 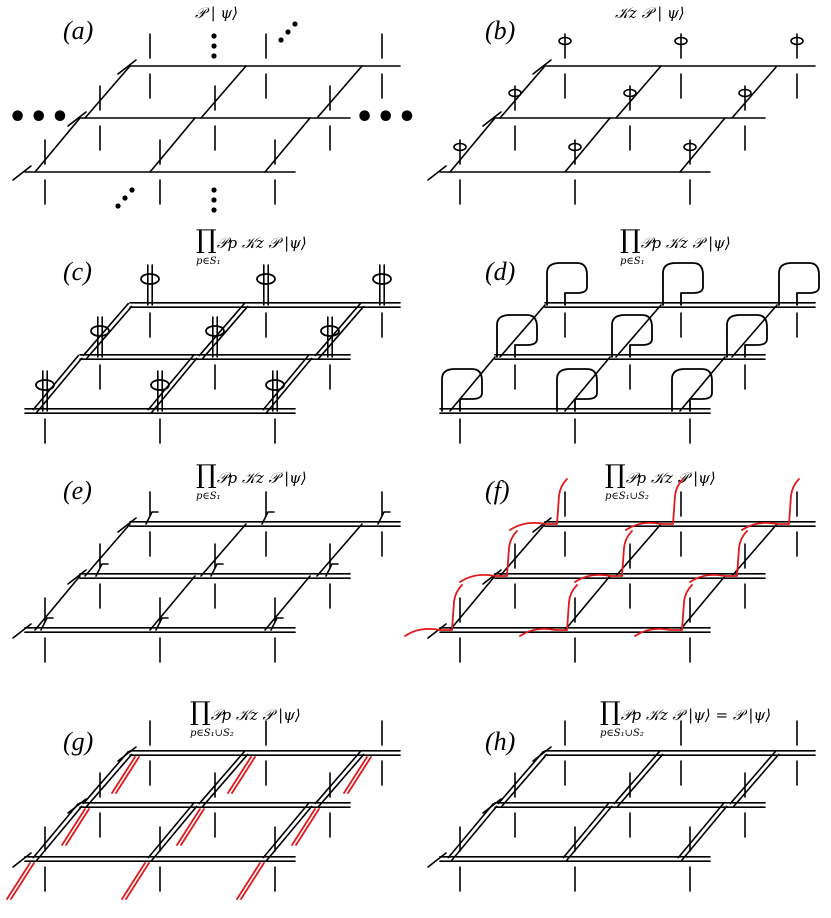 What do you see at coordinates (500, 30) in the screenshot?
I see `panel-label: (b)` at bounding box center [500, 30].